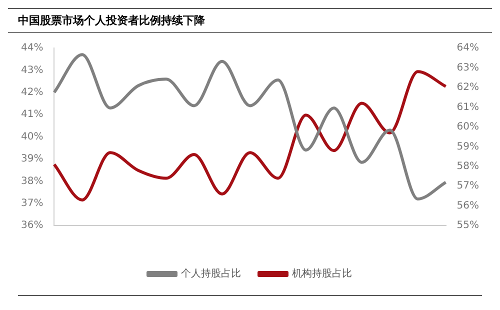 The image size is (500, 310). I want to click on y-tick-label: 36%, so click(32, 226).